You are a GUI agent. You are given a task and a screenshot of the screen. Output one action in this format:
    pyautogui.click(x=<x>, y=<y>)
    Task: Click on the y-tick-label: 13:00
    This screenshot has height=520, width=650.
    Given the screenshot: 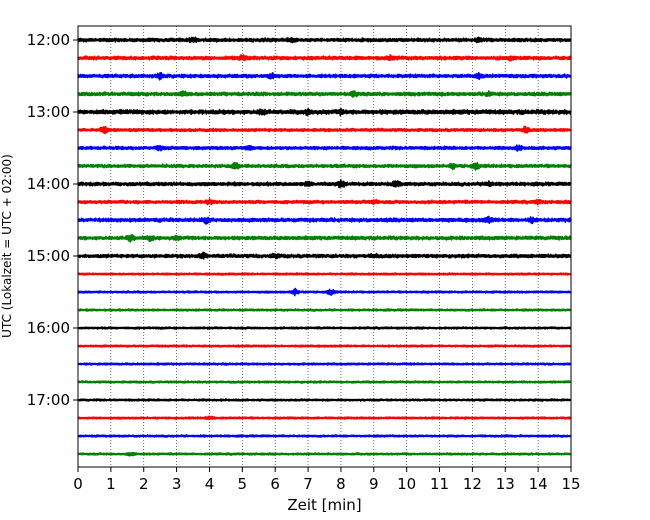 What is the action you would take?
    pyautogui.click(x=48, y=112)
    